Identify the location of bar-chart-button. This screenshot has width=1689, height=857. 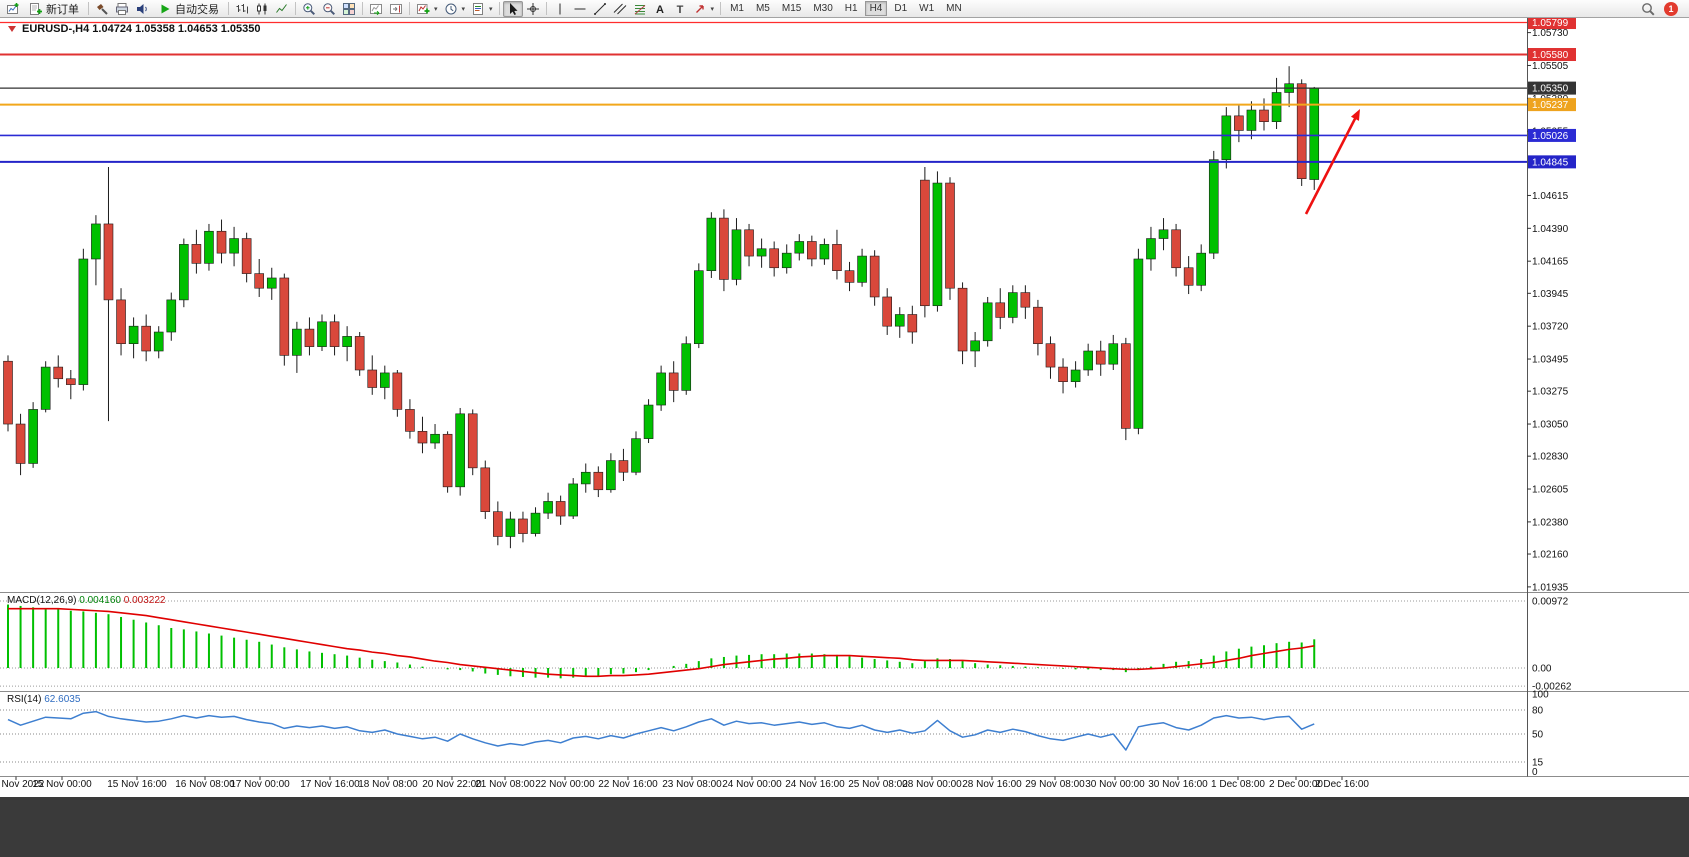
(242, 9).